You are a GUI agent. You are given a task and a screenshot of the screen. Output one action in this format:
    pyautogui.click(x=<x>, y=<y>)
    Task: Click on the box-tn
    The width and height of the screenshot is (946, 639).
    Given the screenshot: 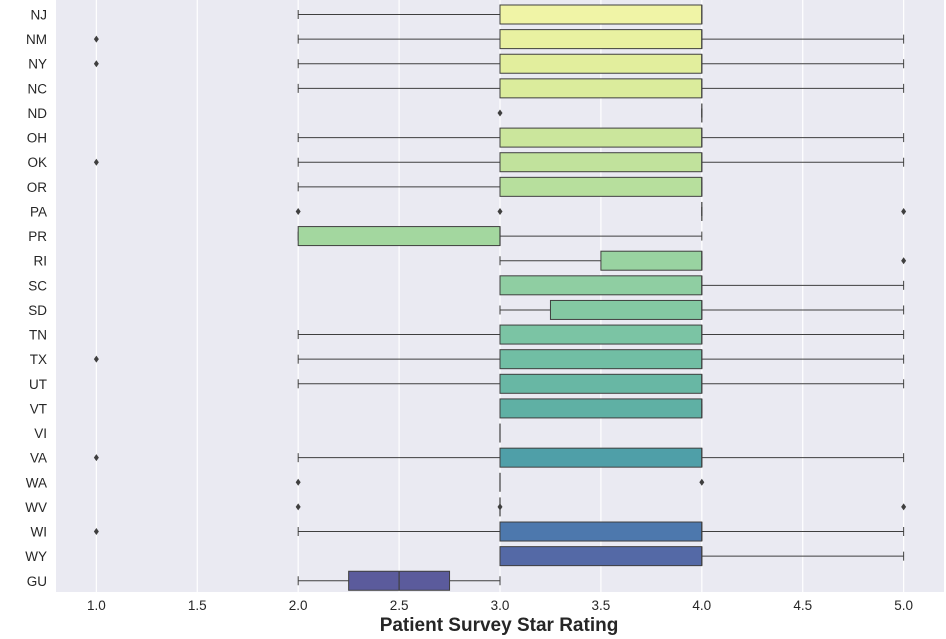 What is the action you would take?
    pyautogui.click(x=601, y=334)
    